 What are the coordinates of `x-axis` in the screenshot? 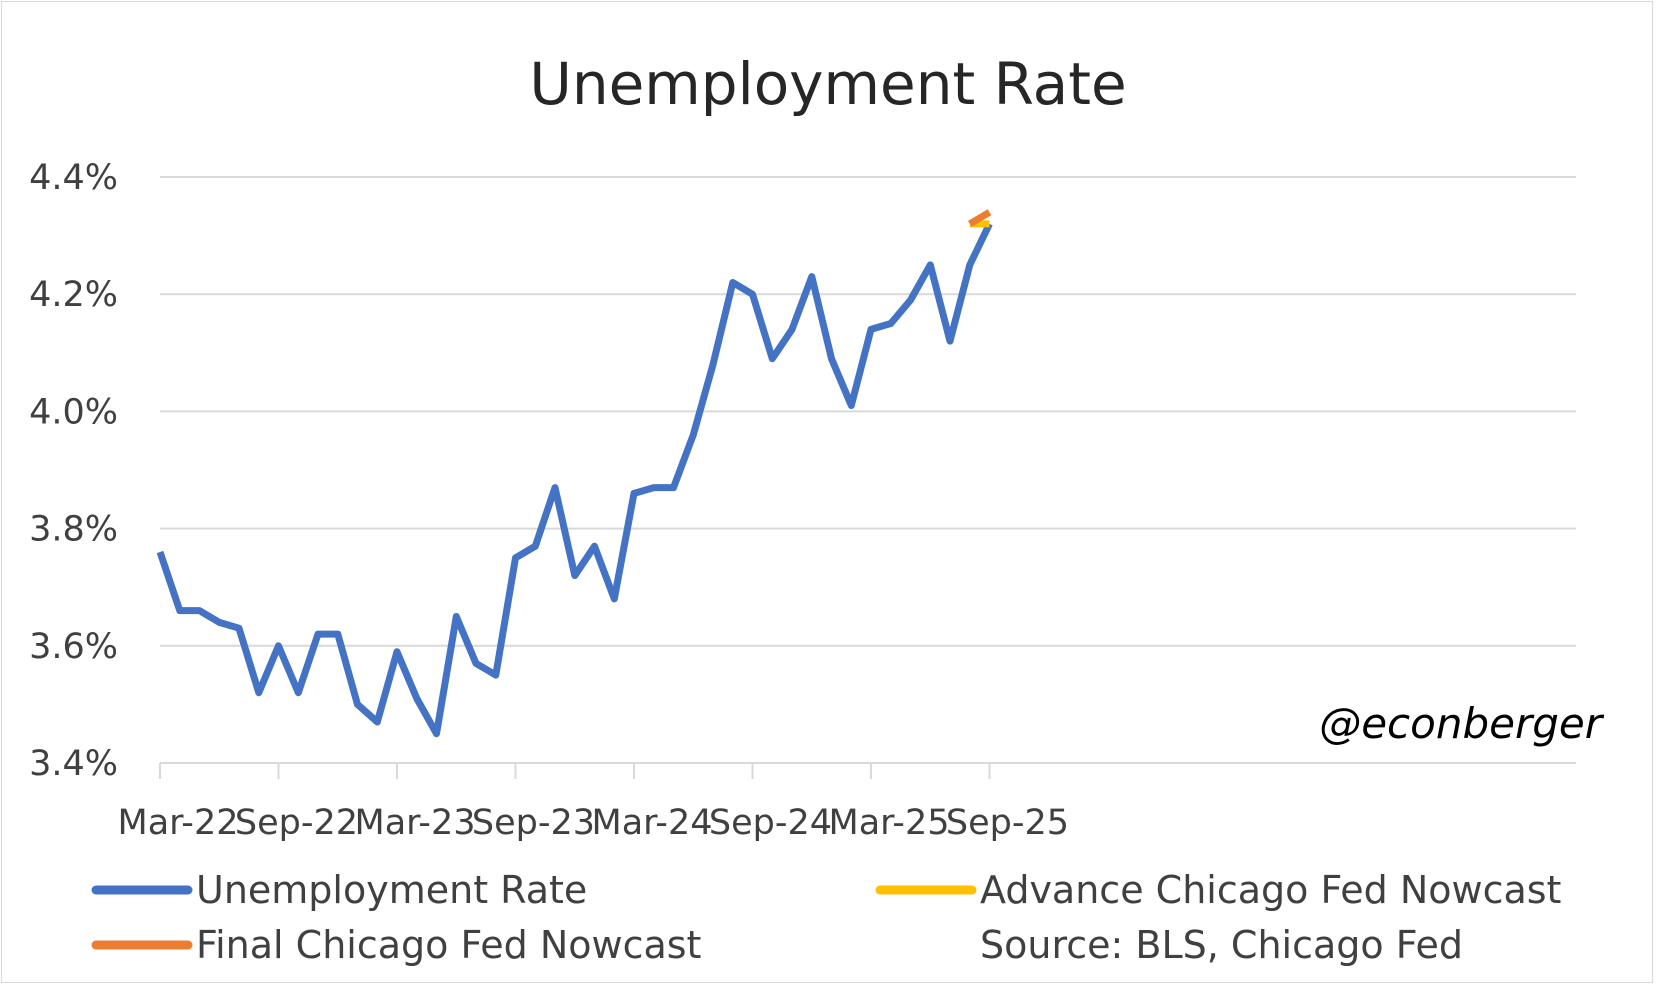 It's located at (867, 770).